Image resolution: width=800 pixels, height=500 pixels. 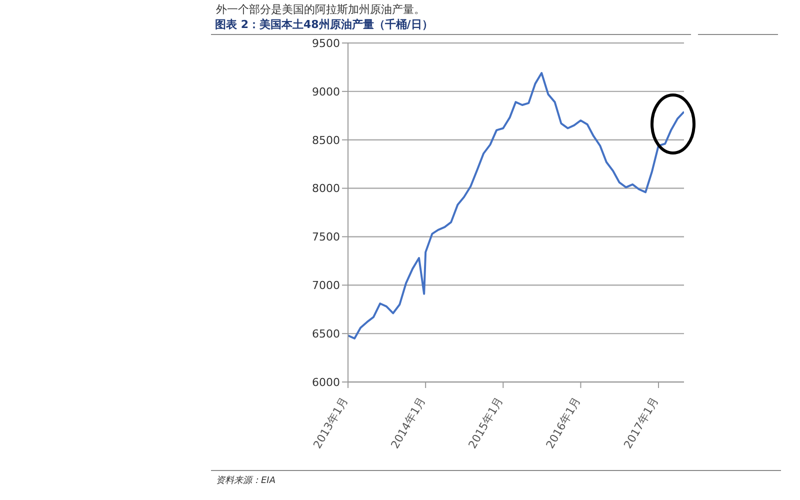 What do you see at coordinates (326, 43) in the screenshot?
I see `y-tick-label: 9500` at bounding box center [326, 43].